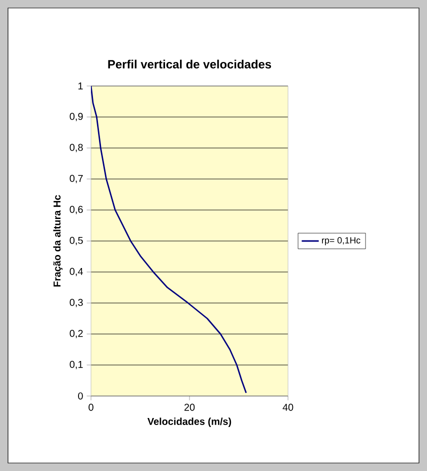 This screenshot has width=427, height=471. I want to click on x-axis-title: Velocidades (m/s), so click(189, 422).